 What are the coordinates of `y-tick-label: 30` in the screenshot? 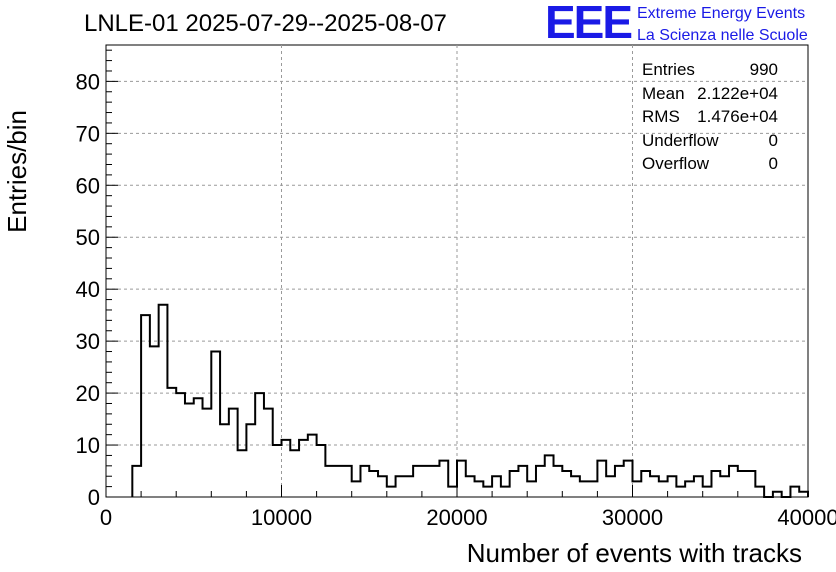 It's located at (88, 341).